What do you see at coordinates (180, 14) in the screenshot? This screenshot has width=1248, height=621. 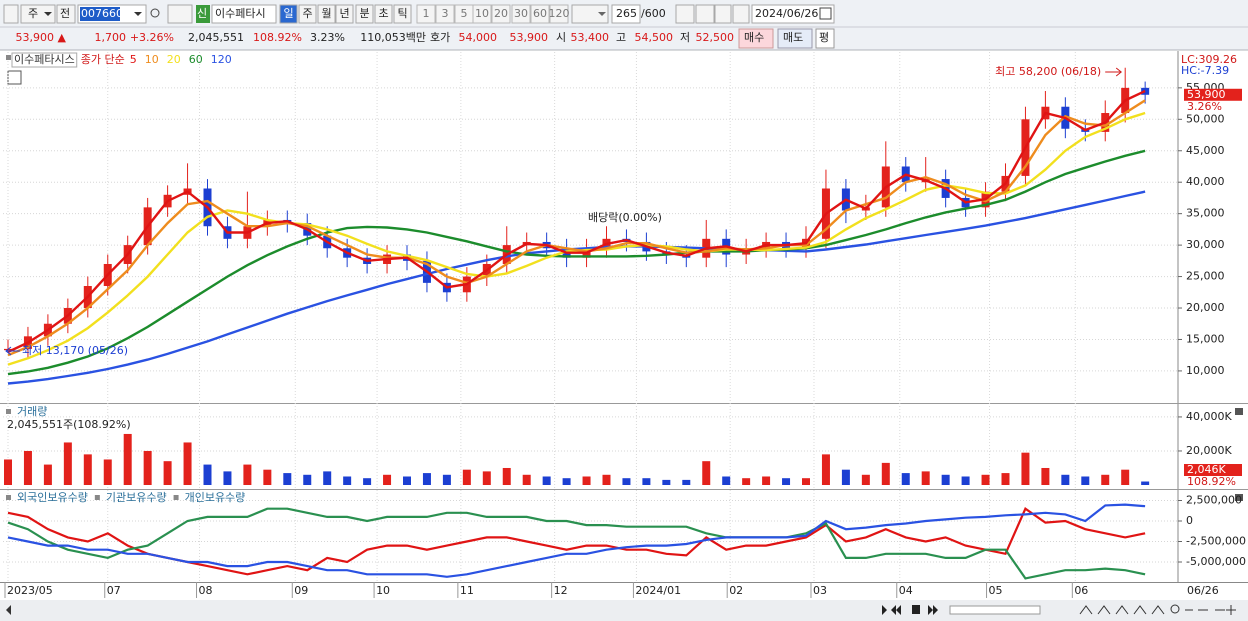 I see `sound-icon` at bounding box center [180, 14].